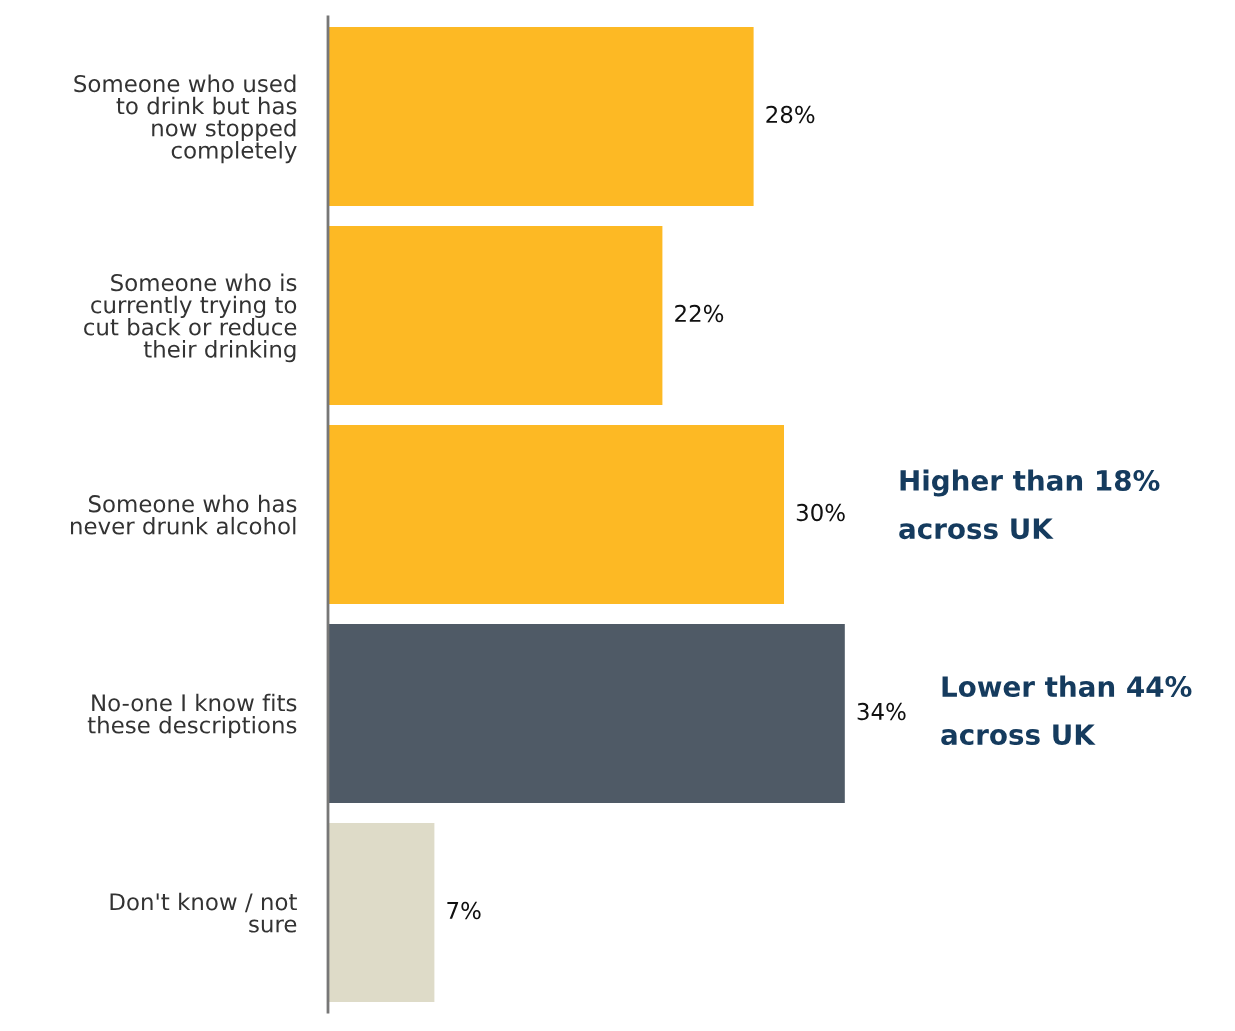 Image resolution: width=1235 pixels, height=1031 pixels. Describe the element at coordinates (790, 114) in the screenshot. I see `data-label: 28%` at that location.